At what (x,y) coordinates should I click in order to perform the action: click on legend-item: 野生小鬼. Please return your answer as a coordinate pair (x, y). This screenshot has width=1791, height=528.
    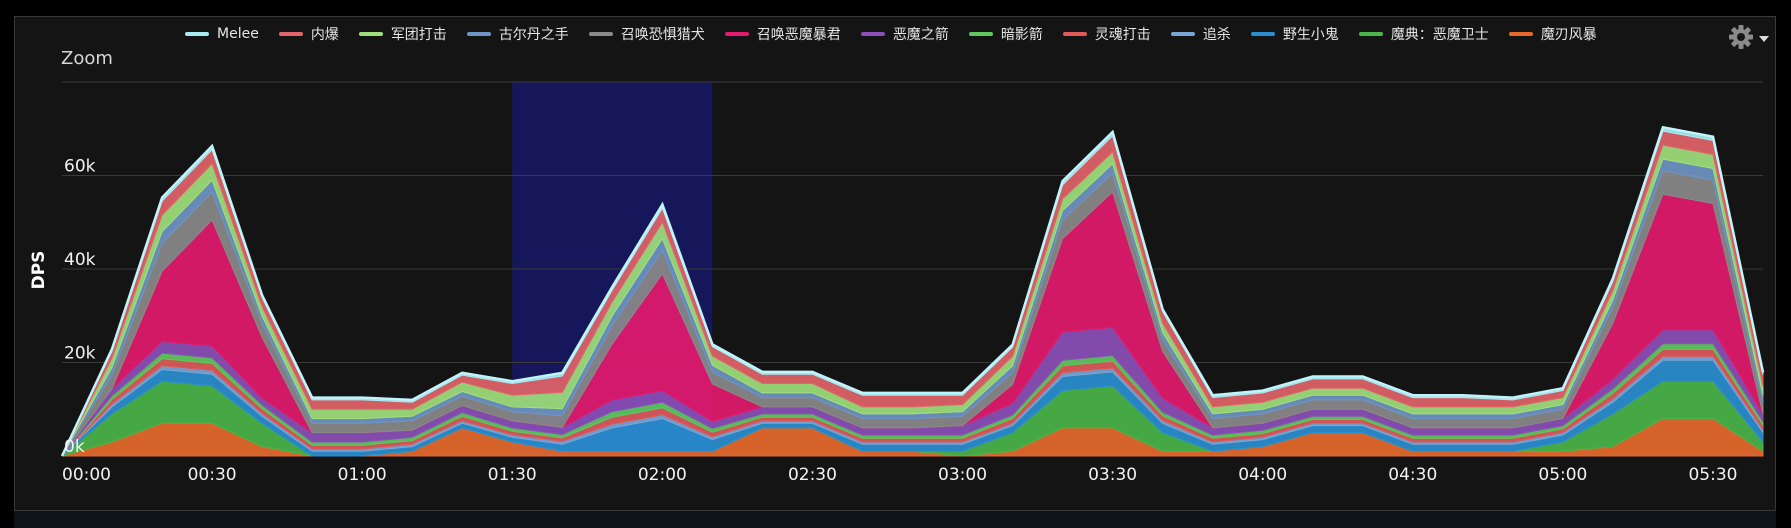
    Looking at the image, I should click on (1294, 34).